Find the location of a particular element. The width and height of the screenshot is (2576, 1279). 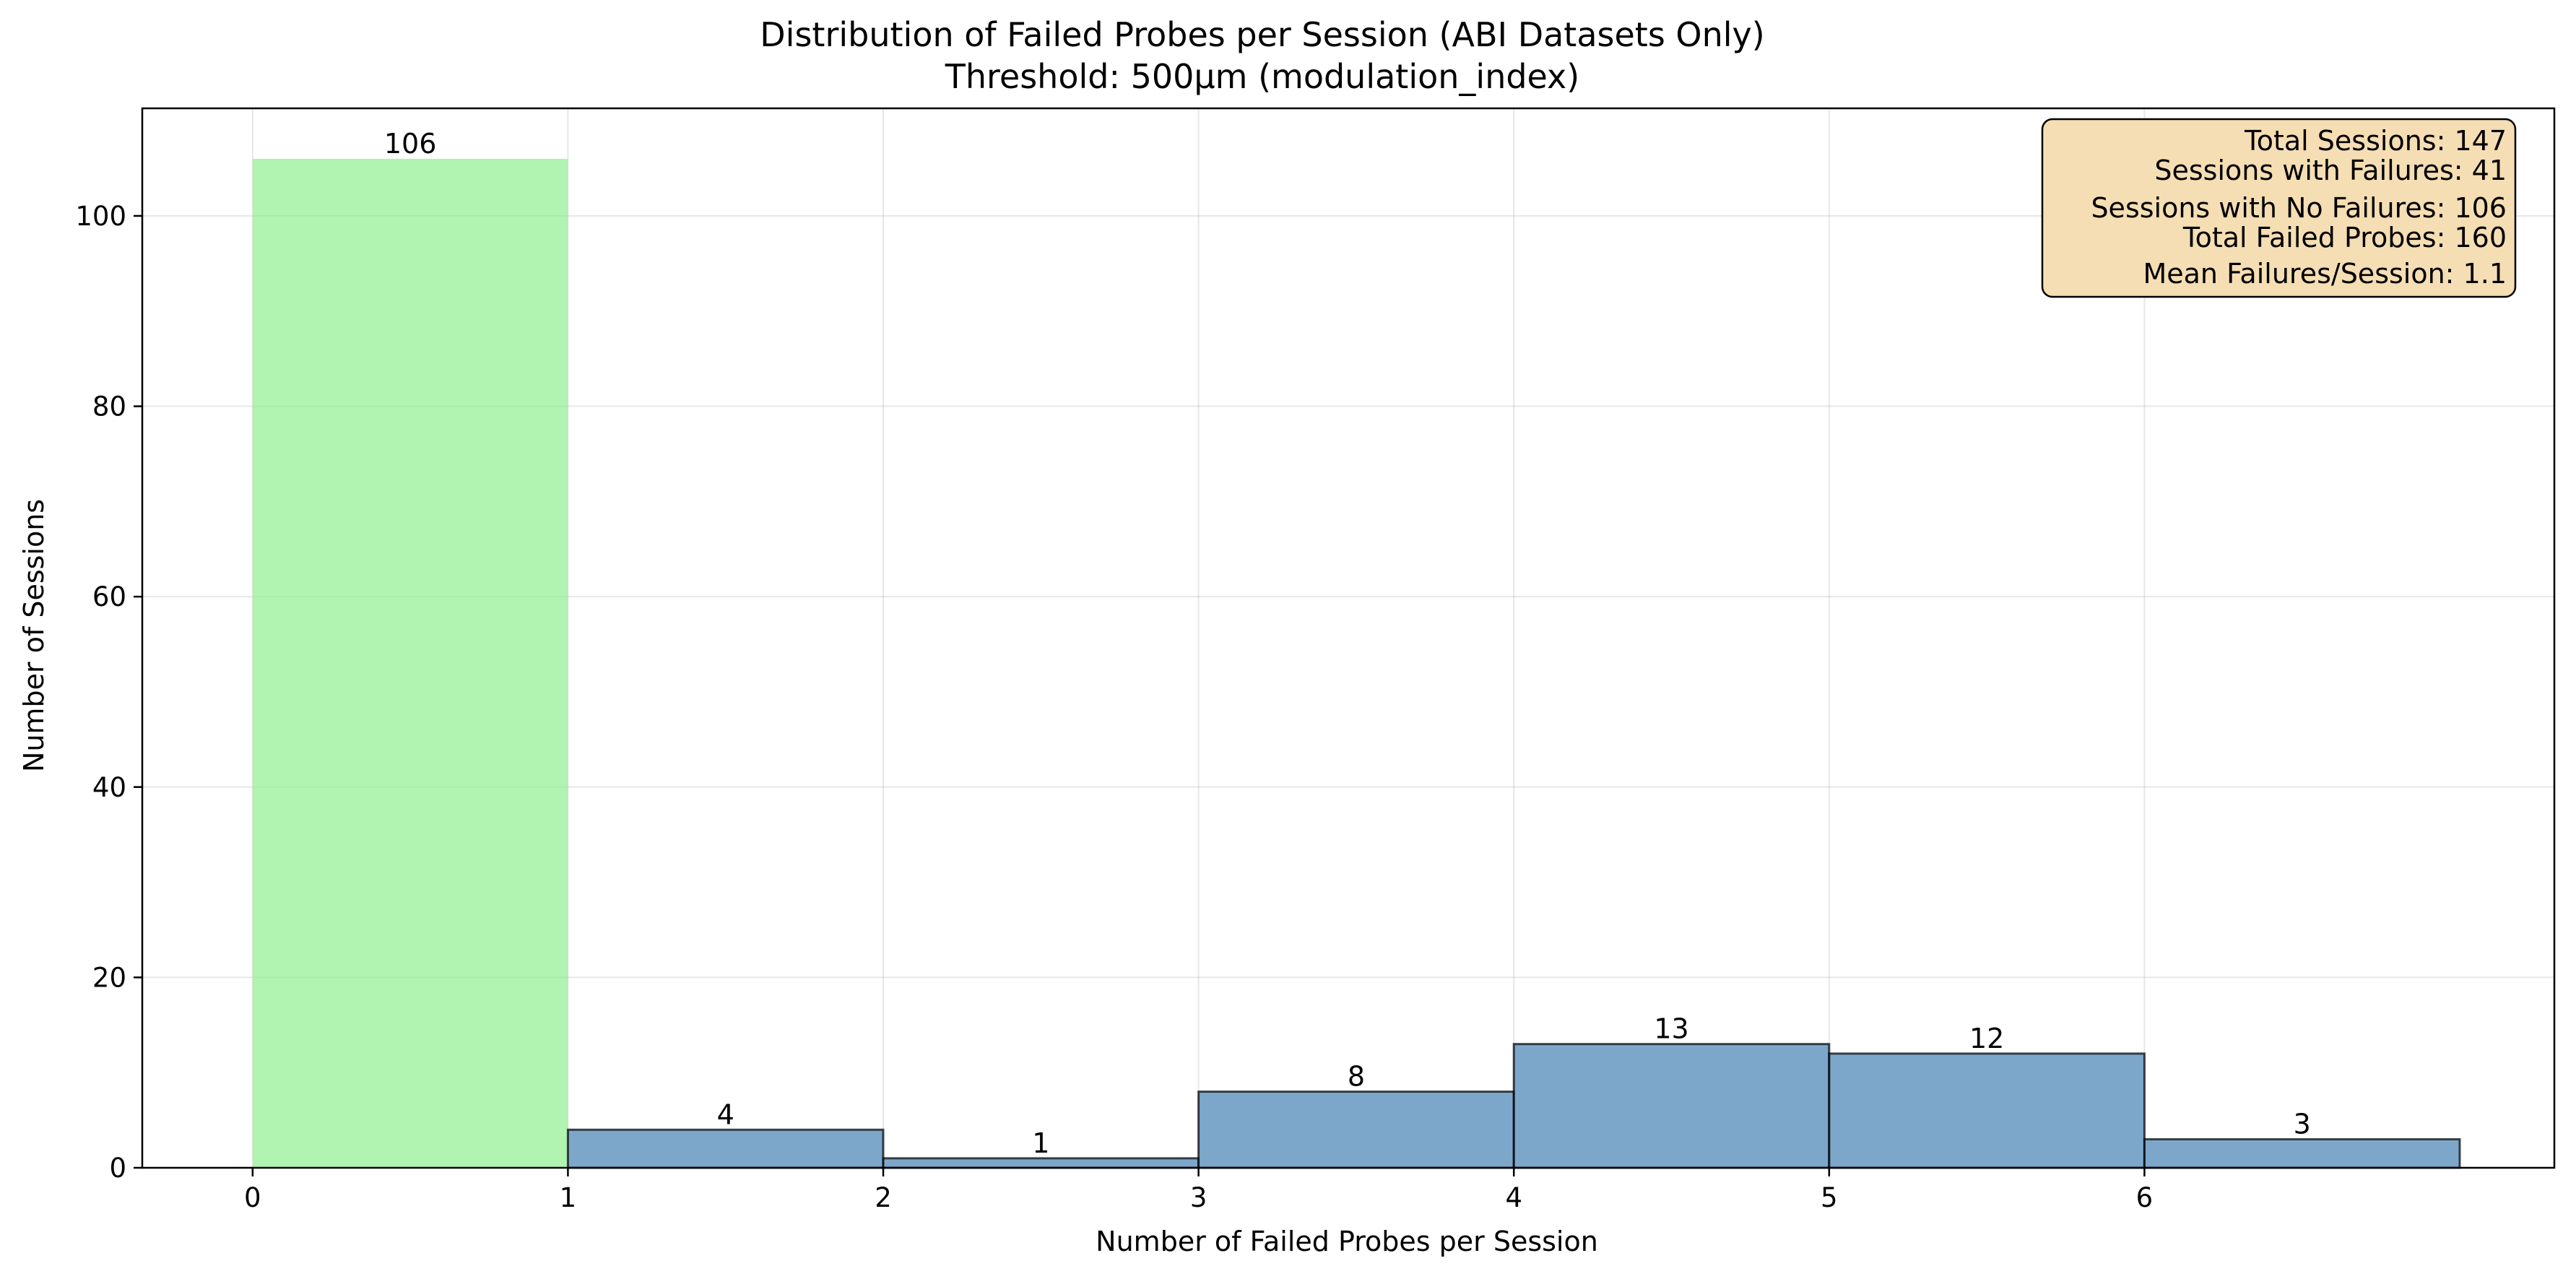

x-tick-label: 6 is located at coordinates (2145, 1197).